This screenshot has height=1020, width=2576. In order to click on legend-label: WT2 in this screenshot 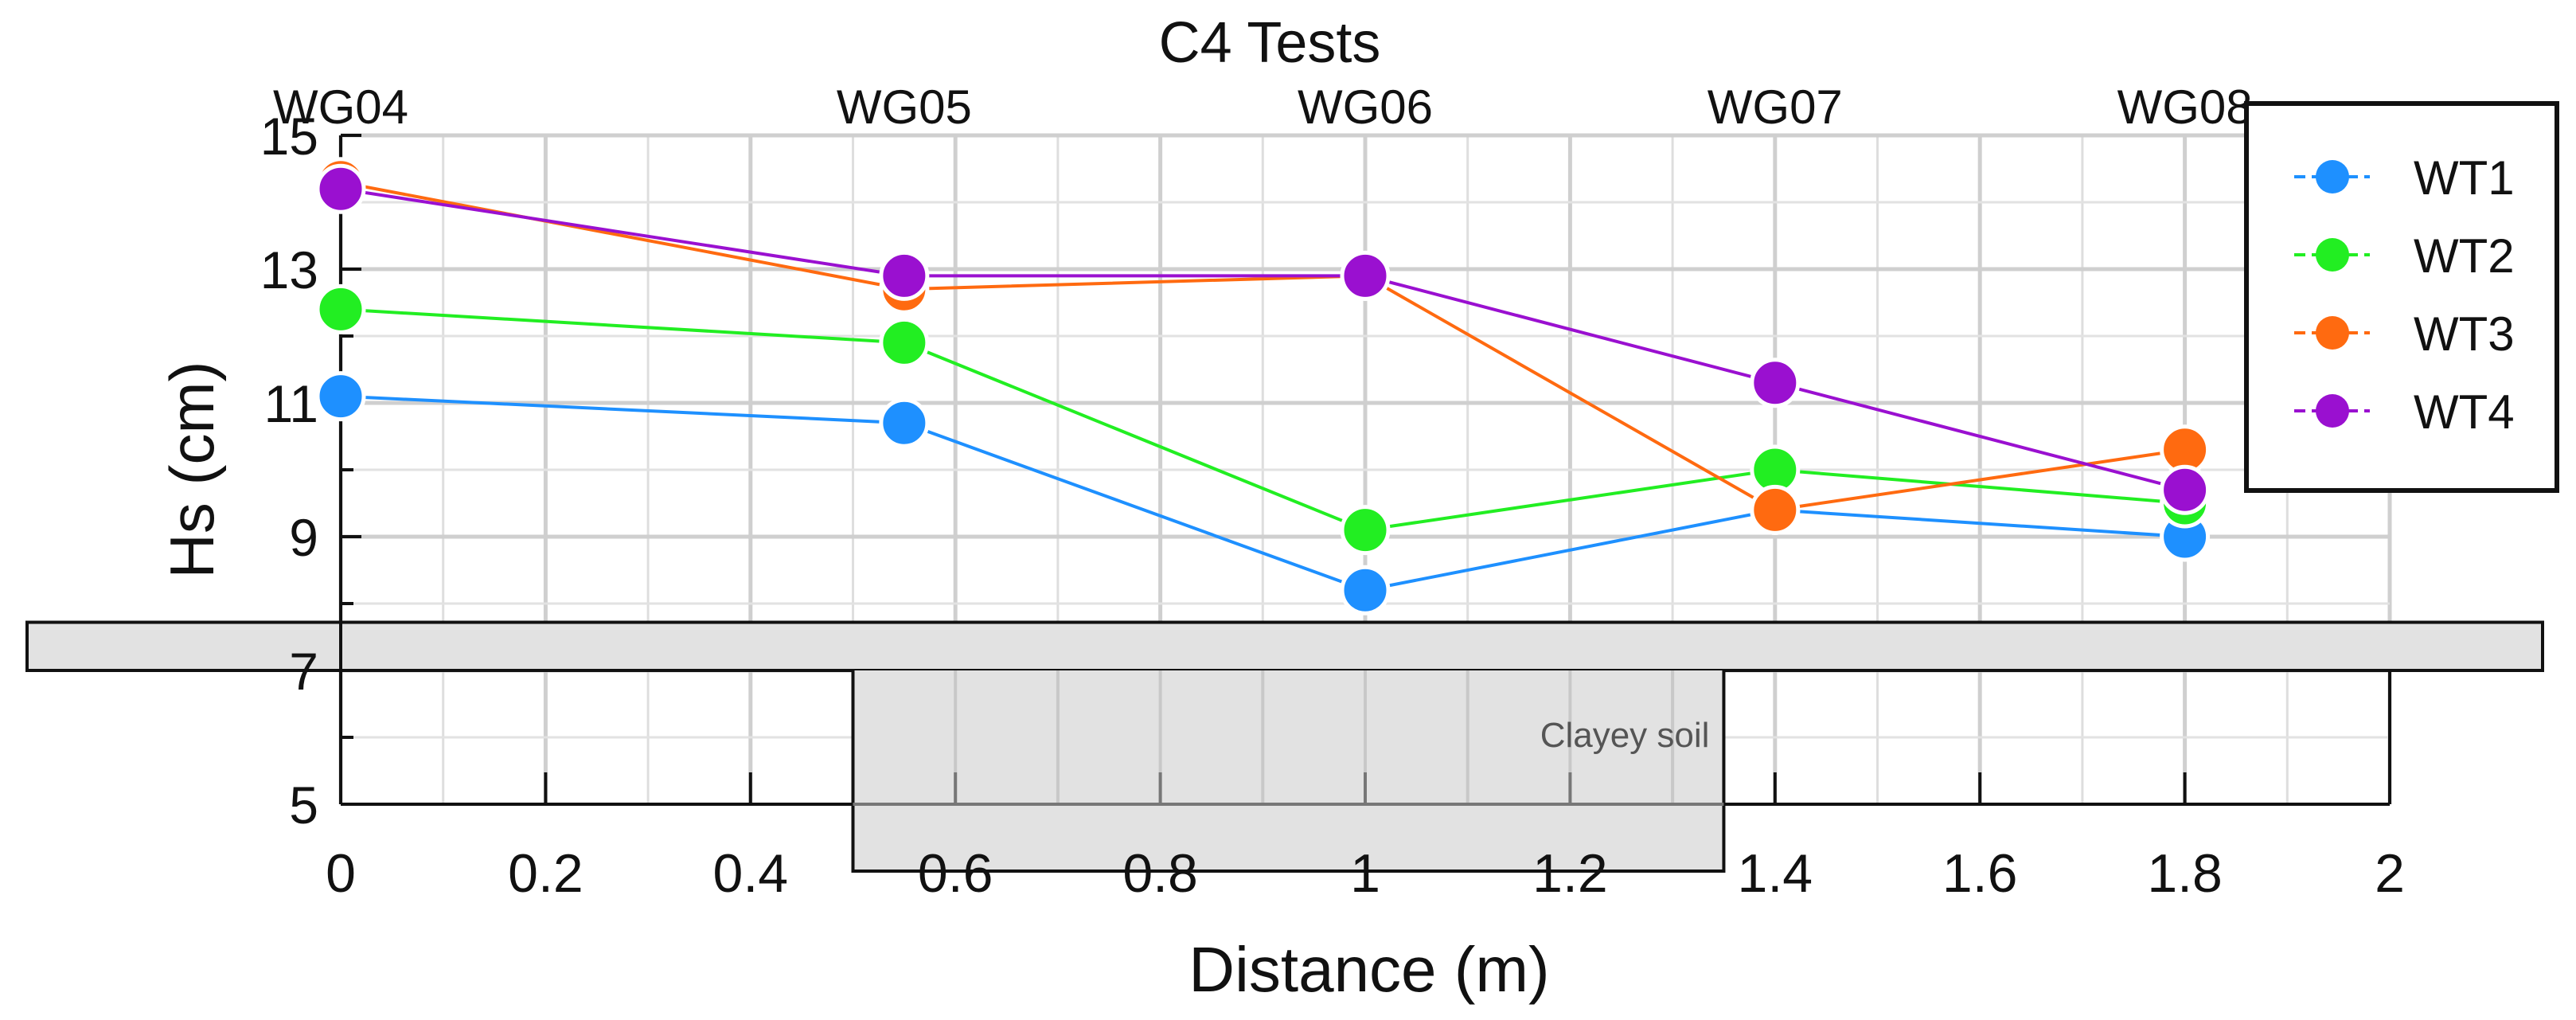, I will do `click(2464, 256)`.